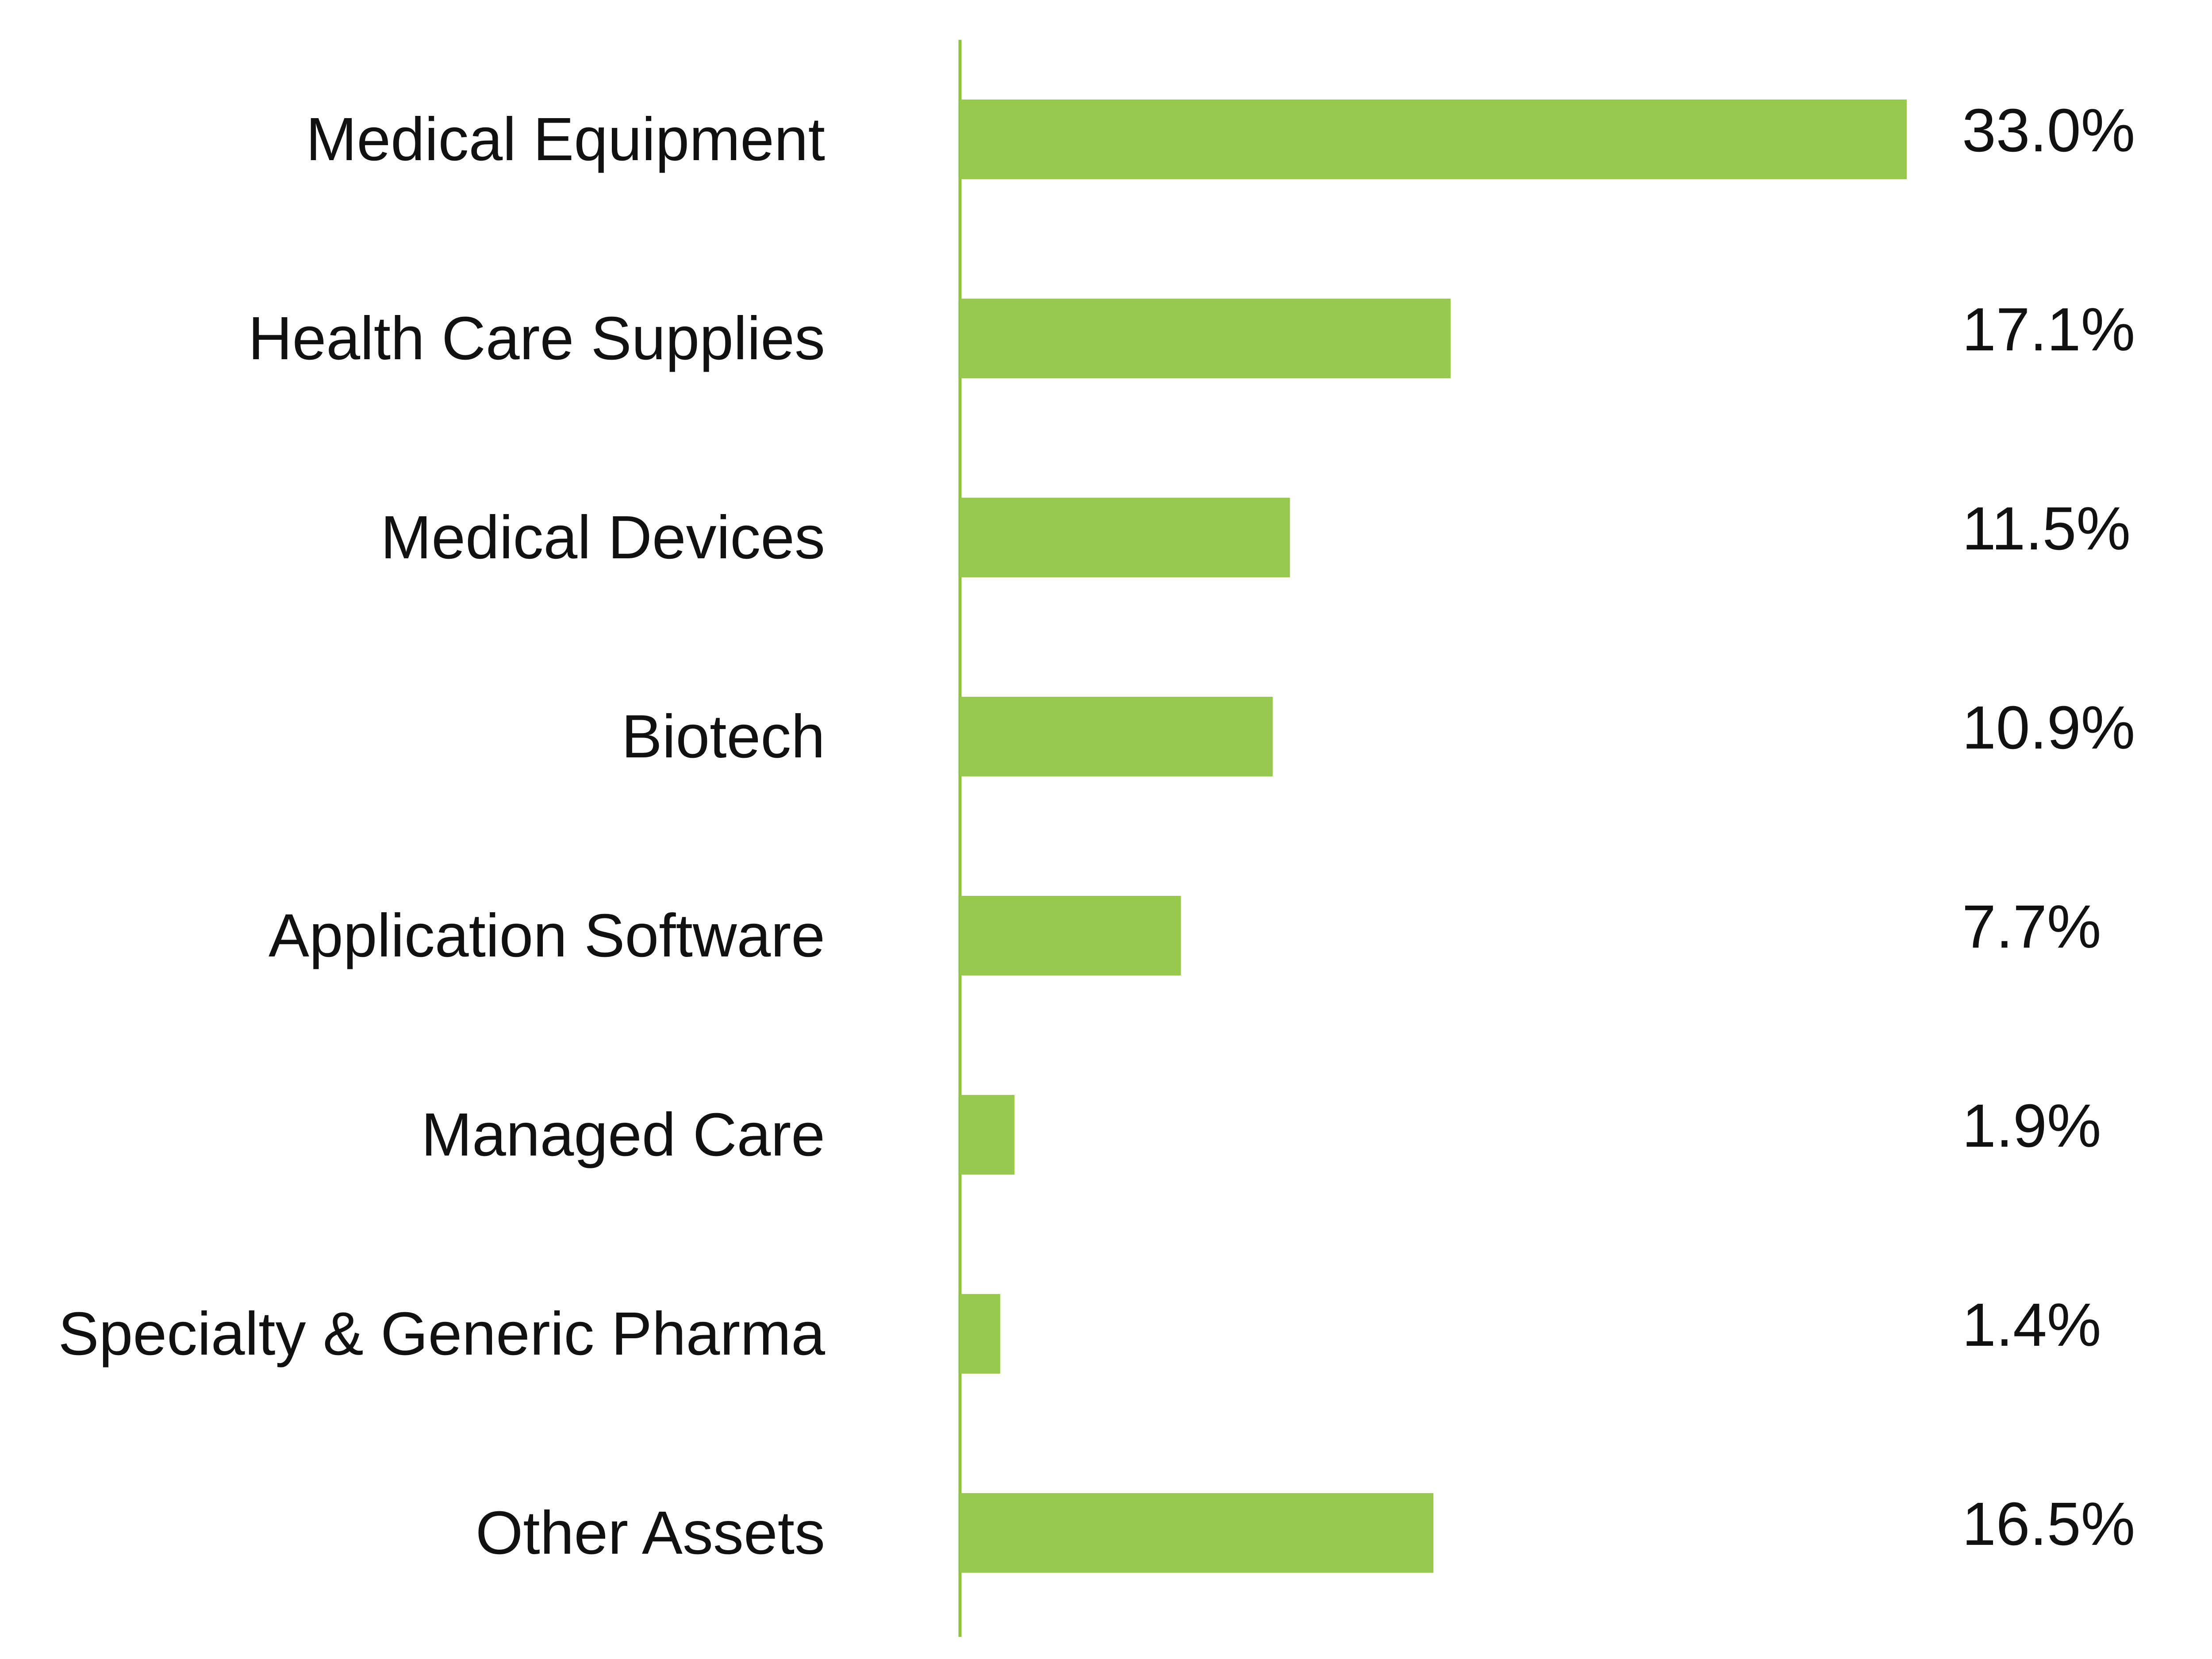 This screenshot has height=1659, width=2212. What do you see at coordinates (565, 139) in the screenshot?
I see `category-label-0: Medical Equipment` at bounding box center [565, 139].